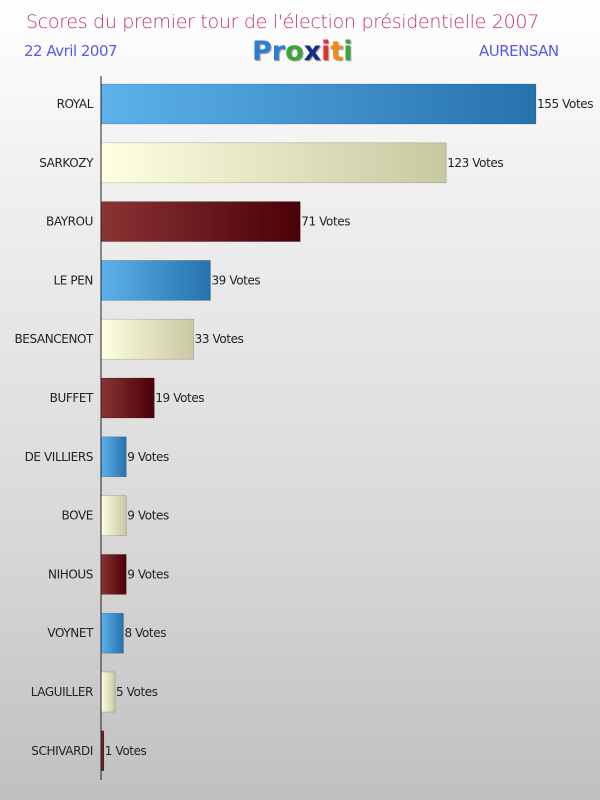 Image resolution: width=600 pixels, height=800 pixels. What do you see at coordinates (325, 222) in the screenshot?
I see `value-label: 71 Votes` at bounding box center [325, 222].